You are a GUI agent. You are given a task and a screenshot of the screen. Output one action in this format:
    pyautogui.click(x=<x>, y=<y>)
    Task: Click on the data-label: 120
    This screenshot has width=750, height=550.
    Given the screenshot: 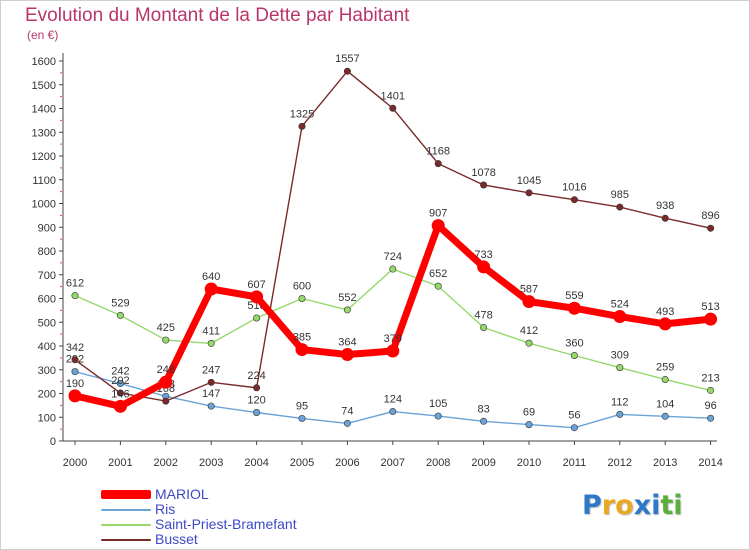 What is the action you would take?
    pyautogui.click(x=256, y=401)
    